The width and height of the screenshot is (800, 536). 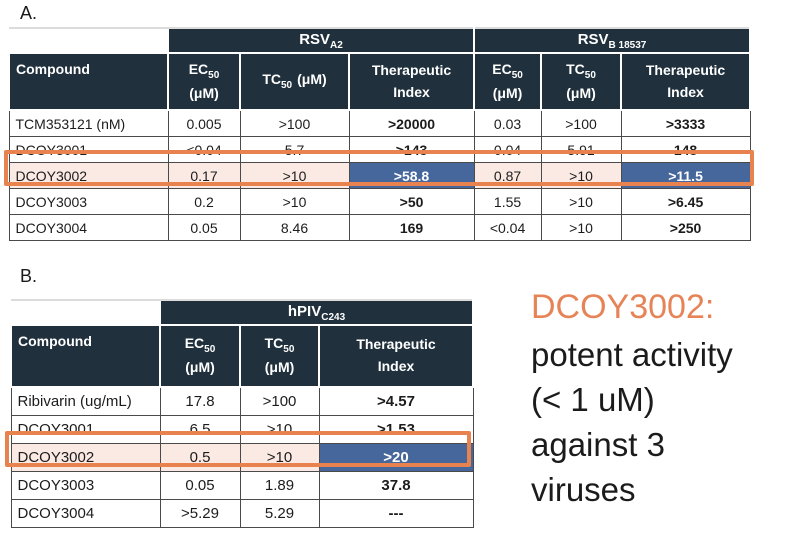 I want to click on value-cell: 17.8, so click(x=200, y=401).